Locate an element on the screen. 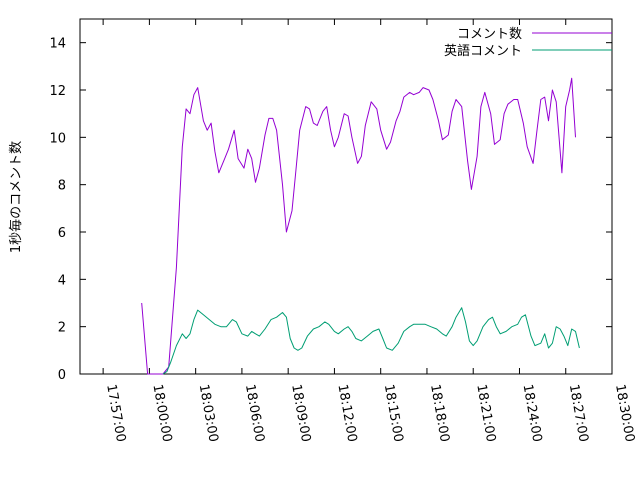 The width and height of the screenshot is (640, 480). x-tick-label: 18:06:00 is located at coordinates (254, 413).